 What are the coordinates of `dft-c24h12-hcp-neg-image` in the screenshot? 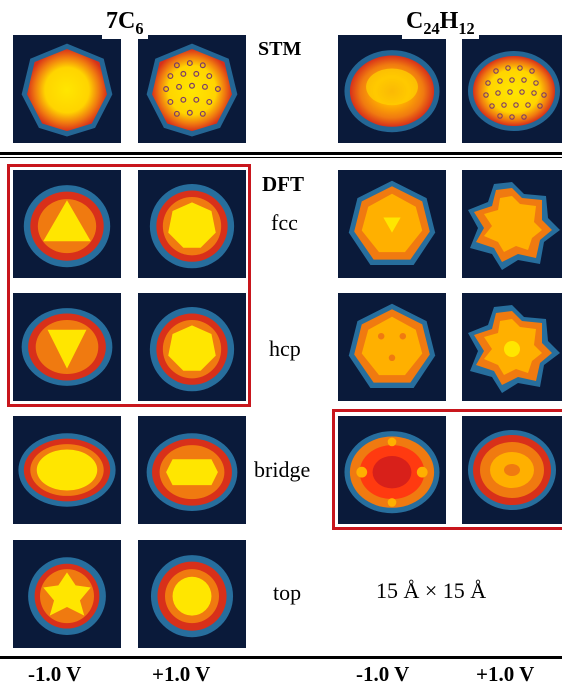 It's located at (392, 347).